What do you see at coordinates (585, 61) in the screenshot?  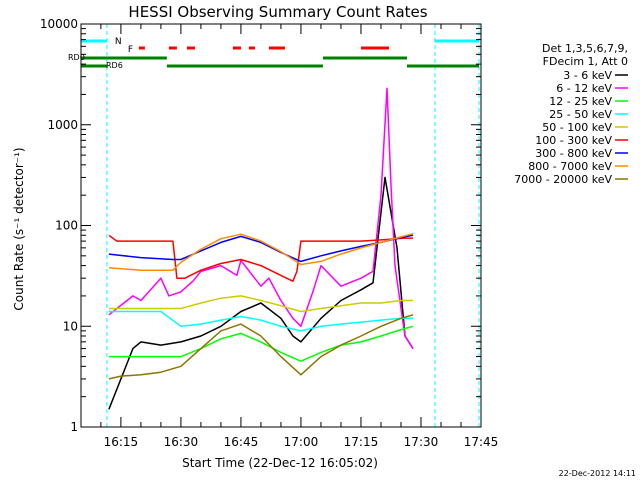 I see `legend-header: FDecim 1, Att 0` at bounding box center [585, 61].